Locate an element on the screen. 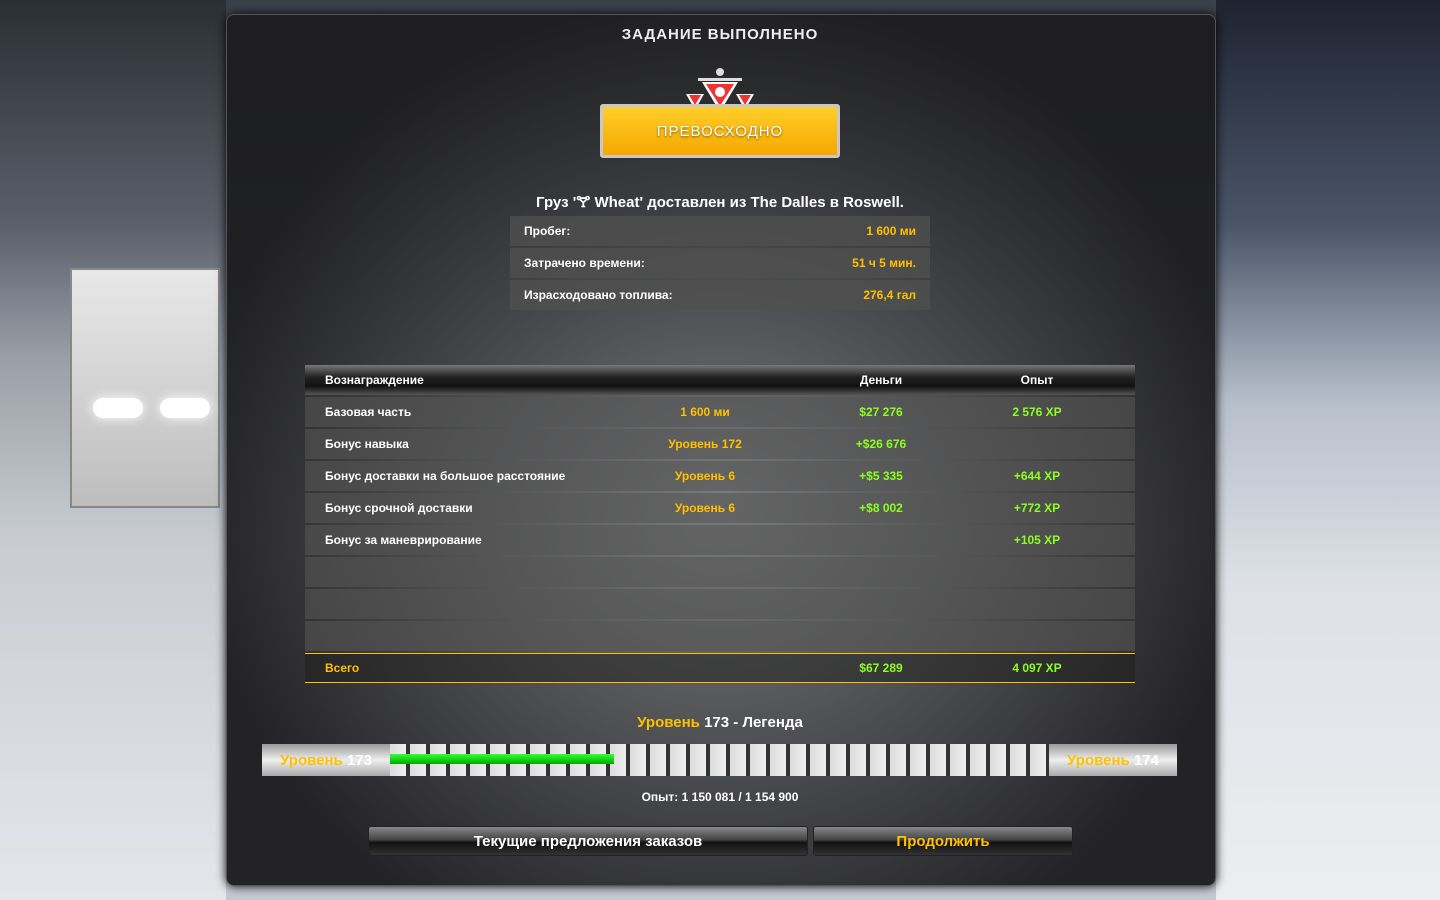  cargo-name: Wheat is located at coordinates (617, 202).